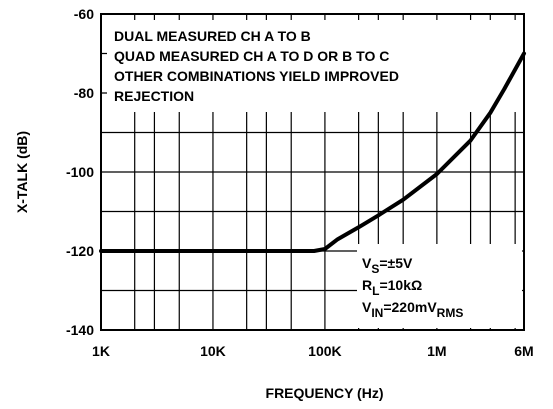 This screenshot has width=553, height=409. I want to click on x-tick-label: 1K, so click(101, 351).